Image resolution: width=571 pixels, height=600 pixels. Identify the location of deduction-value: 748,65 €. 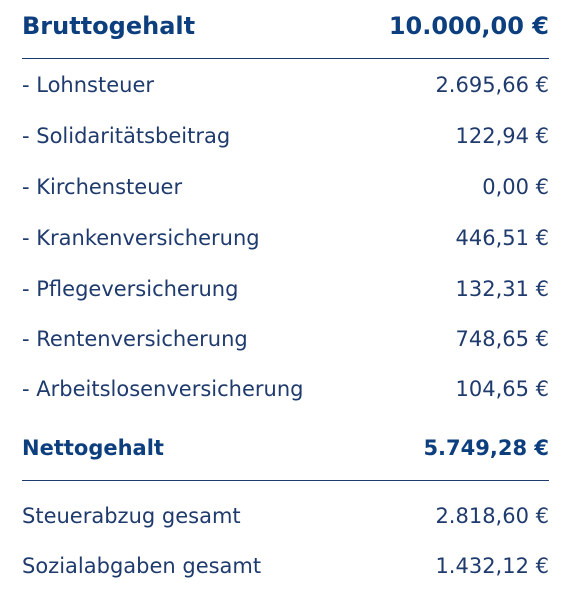
(502, 339).